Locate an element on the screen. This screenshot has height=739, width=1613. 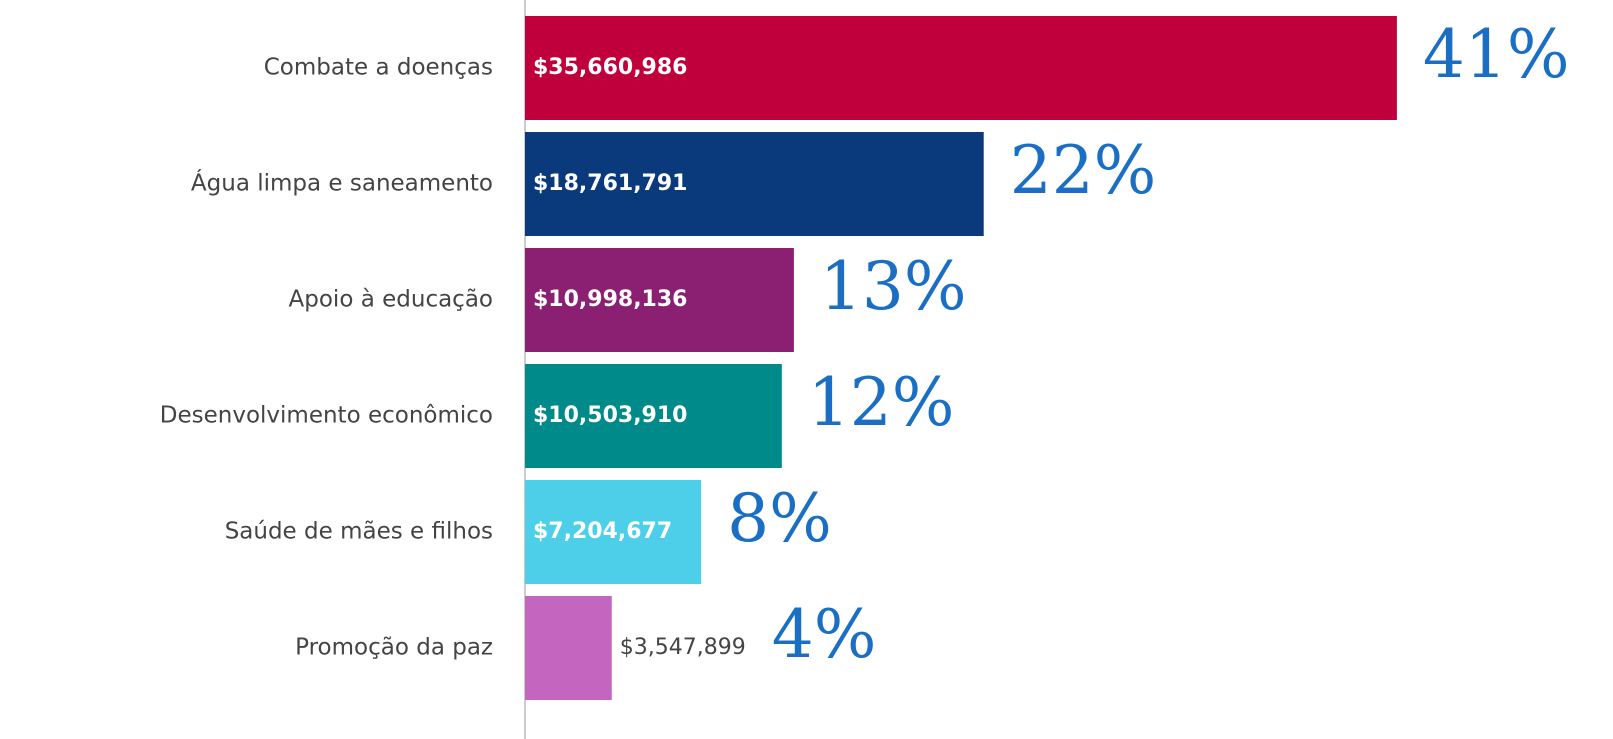
value-label: $3,547,899 is located at coordinates (683, 647).